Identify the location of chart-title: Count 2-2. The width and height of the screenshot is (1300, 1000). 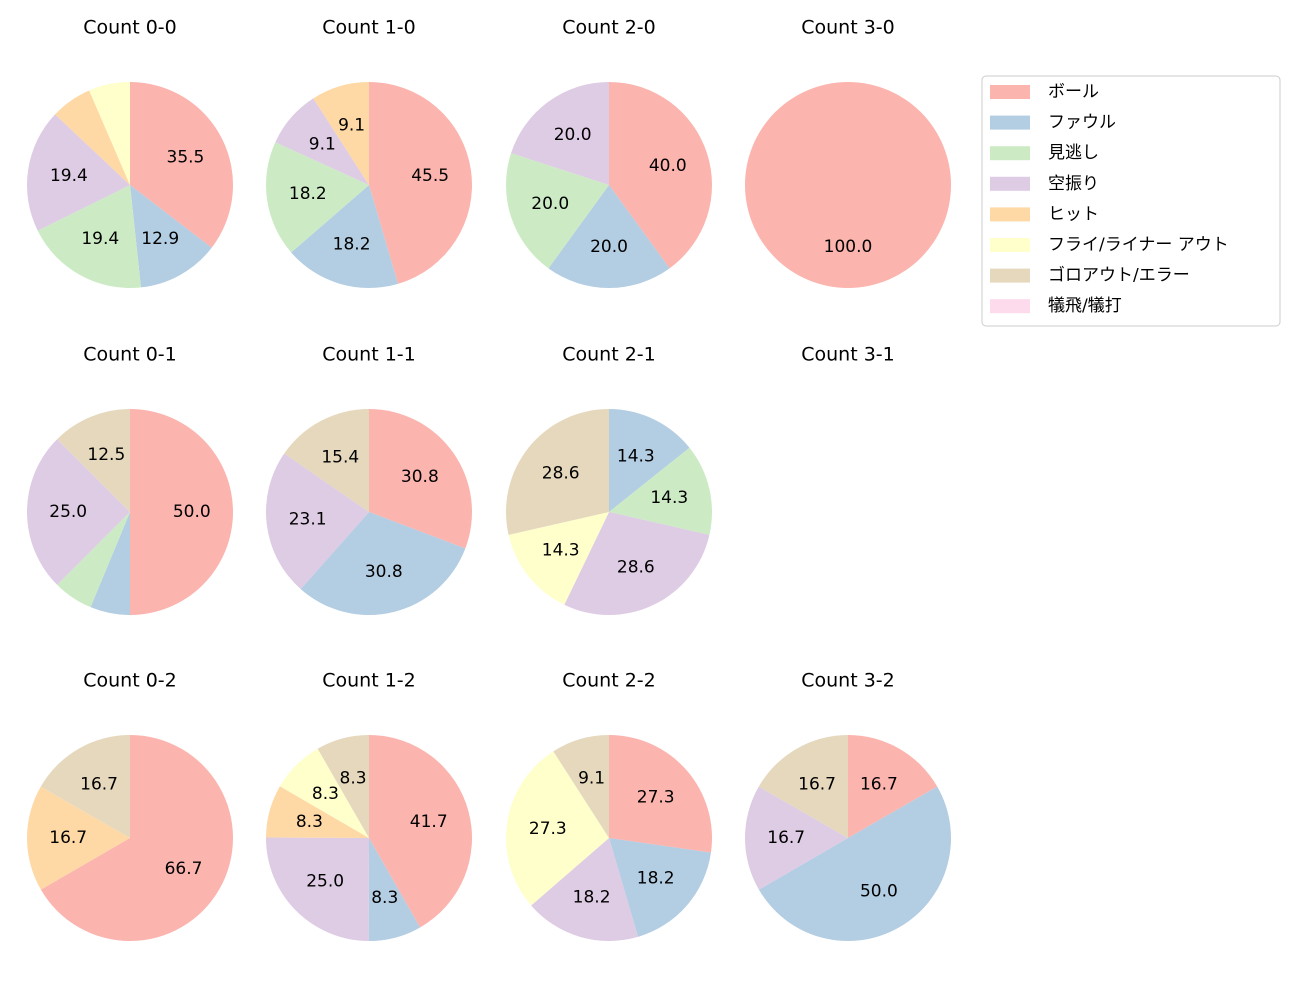
(609, 681).